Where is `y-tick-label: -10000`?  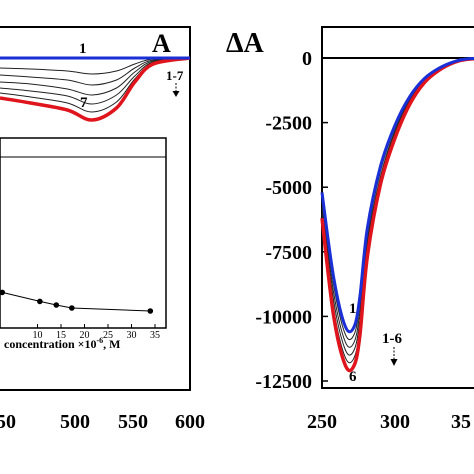
y-tick-label: -10000 is located at coordinates (283, 317).